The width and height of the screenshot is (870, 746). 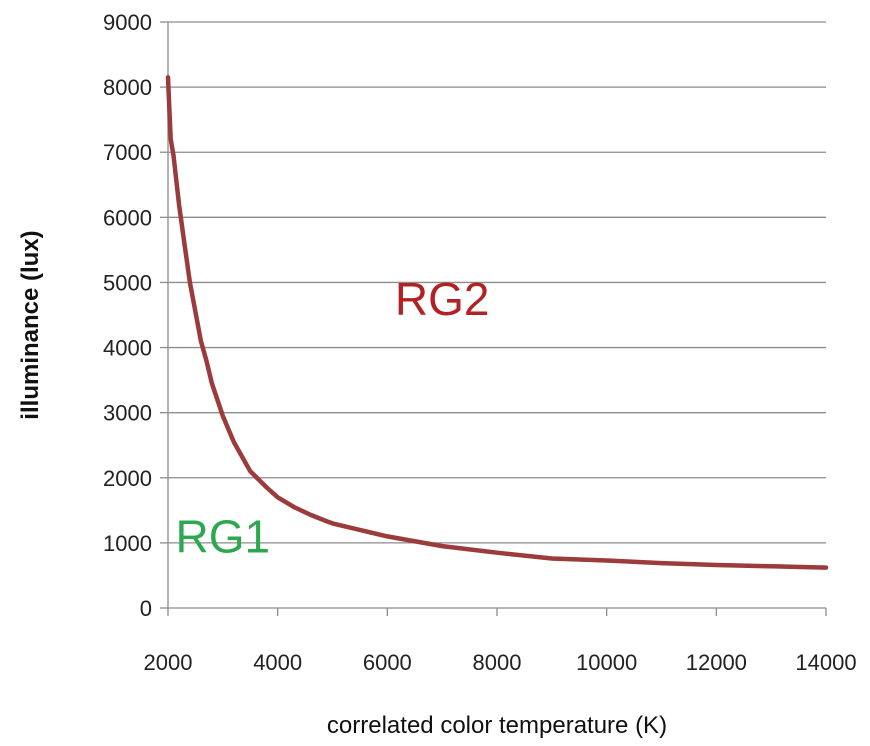 I want to click on region-labels: RG2 RG1, so click(x=333, y=418).